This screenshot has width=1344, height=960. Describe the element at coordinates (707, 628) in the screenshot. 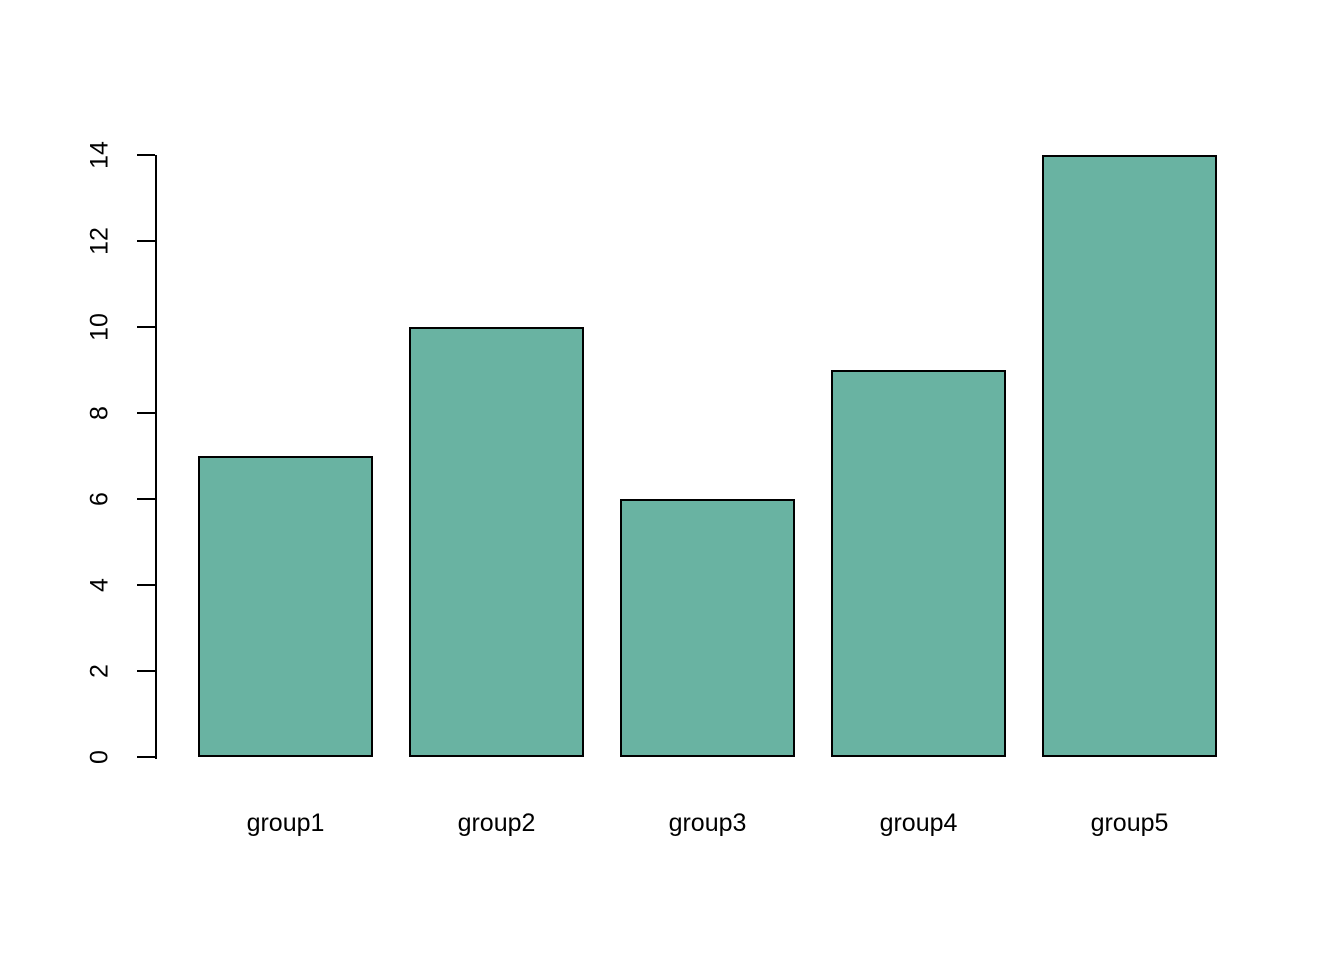

I see `bar-group3` at that location.